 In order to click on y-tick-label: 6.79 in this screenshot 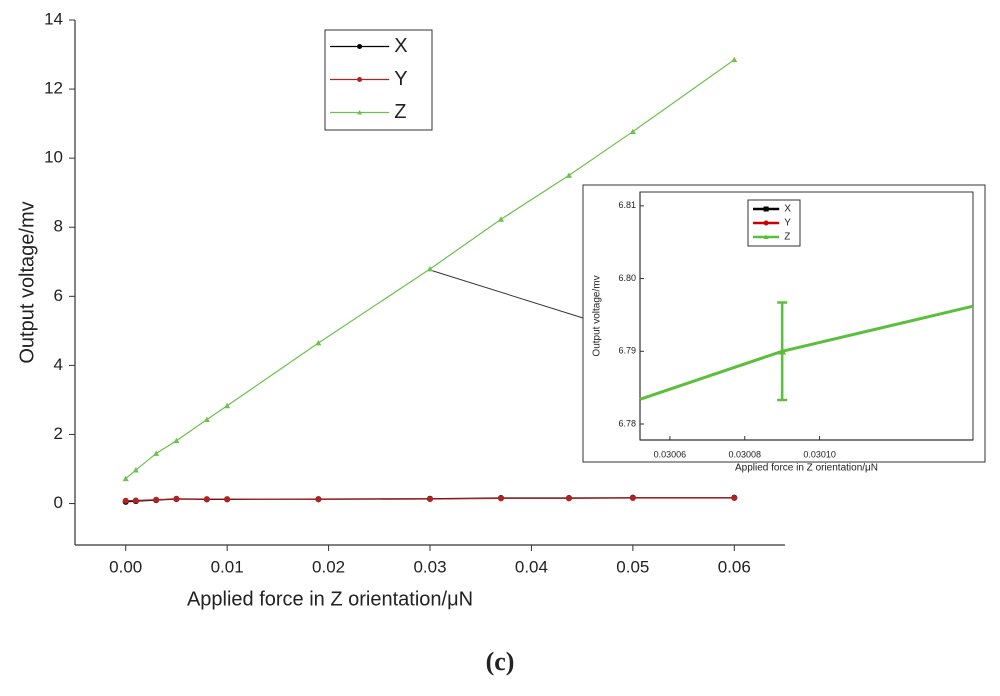, I will do `click(627, 351)`.